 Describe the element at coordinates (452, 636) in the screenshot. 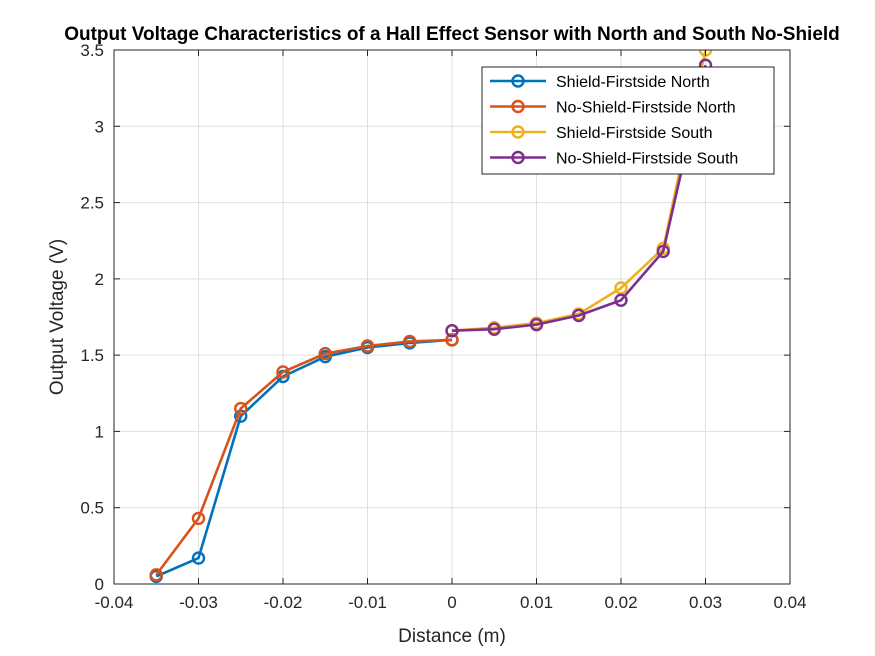

I see `x-axis-label: Distance (m)` at that location.